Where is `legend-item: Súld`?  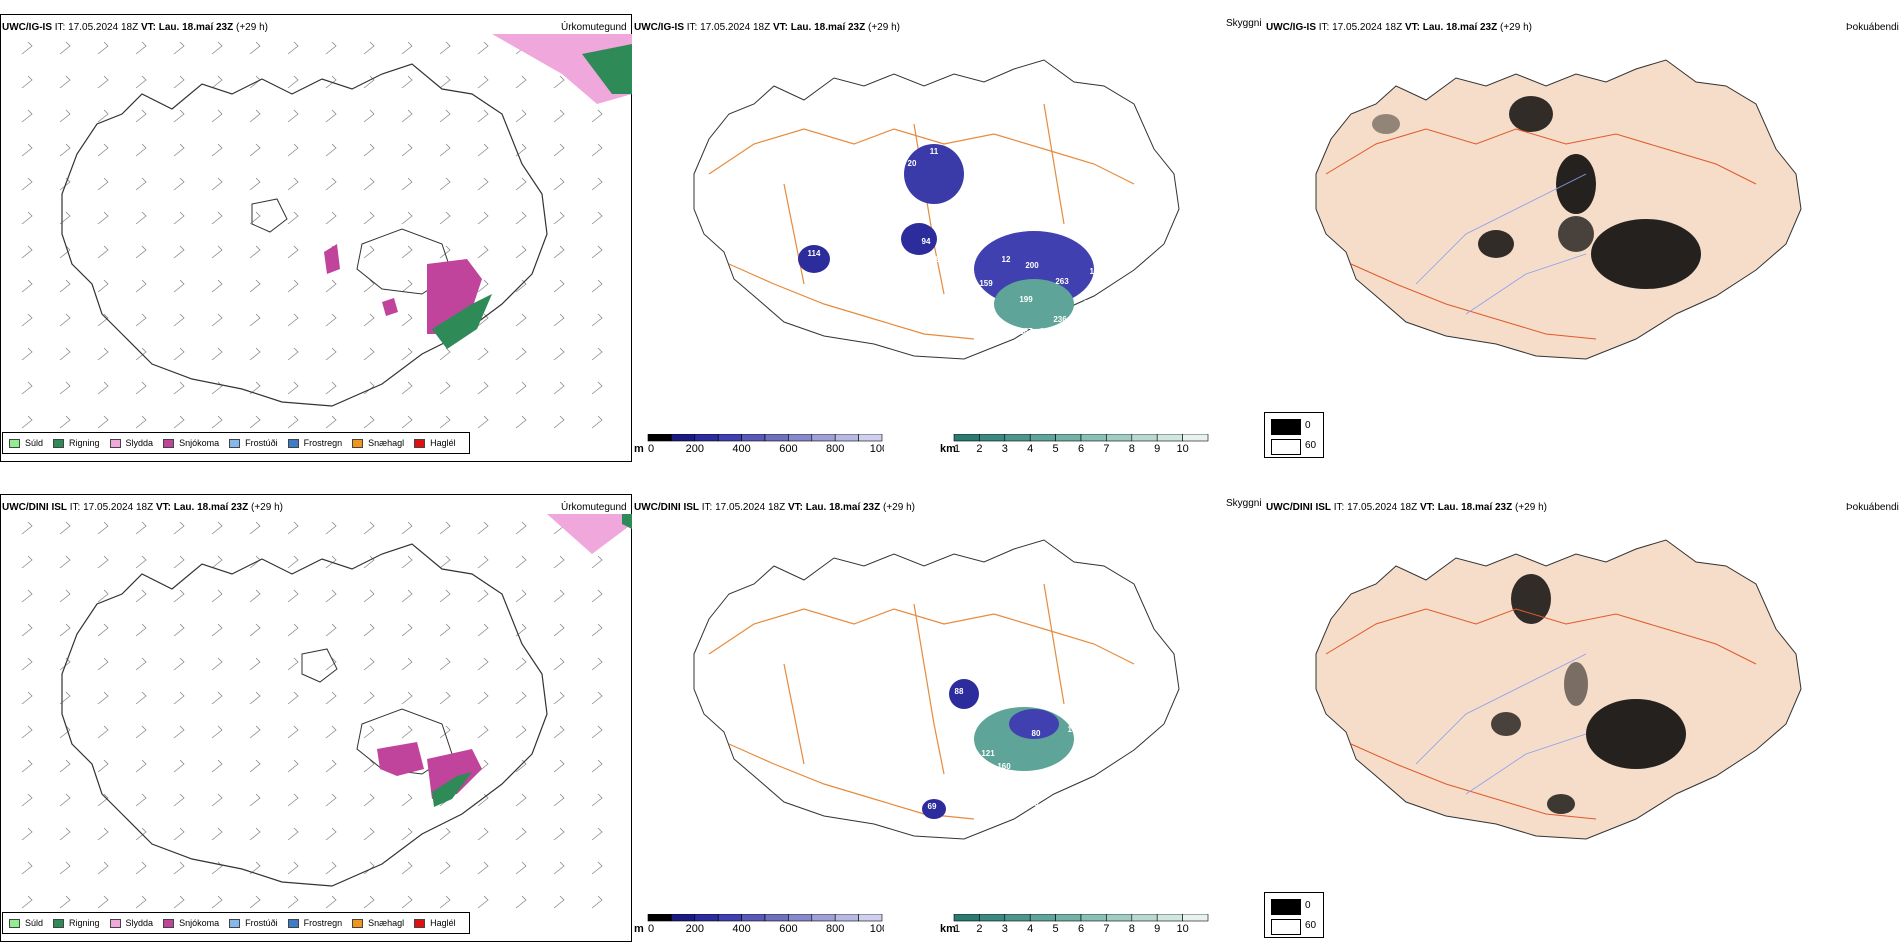 legend-item: Súld is located at coordinates (26, 443).